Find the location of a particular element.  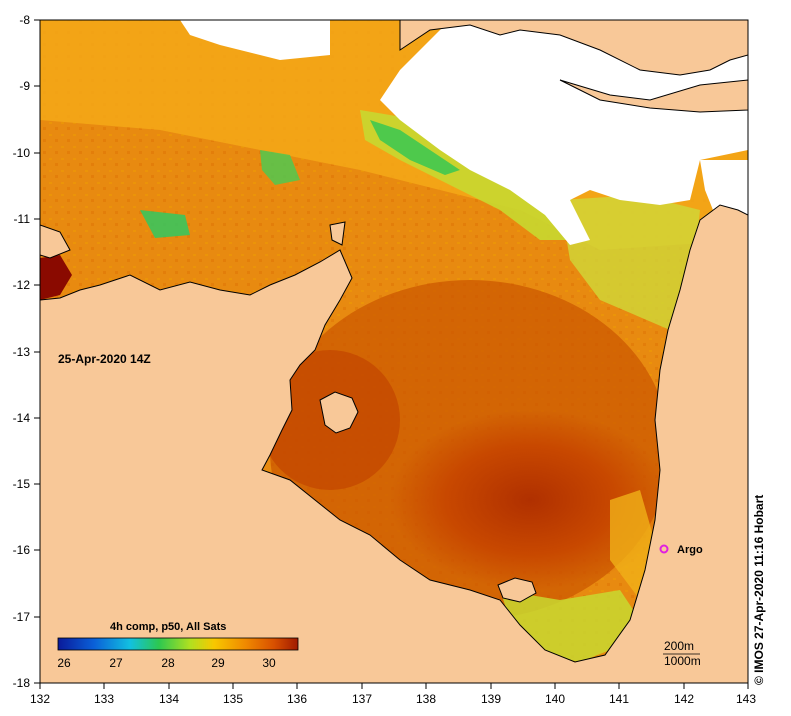

lon-tick-label: 142 is located at coordinates (684, 699).